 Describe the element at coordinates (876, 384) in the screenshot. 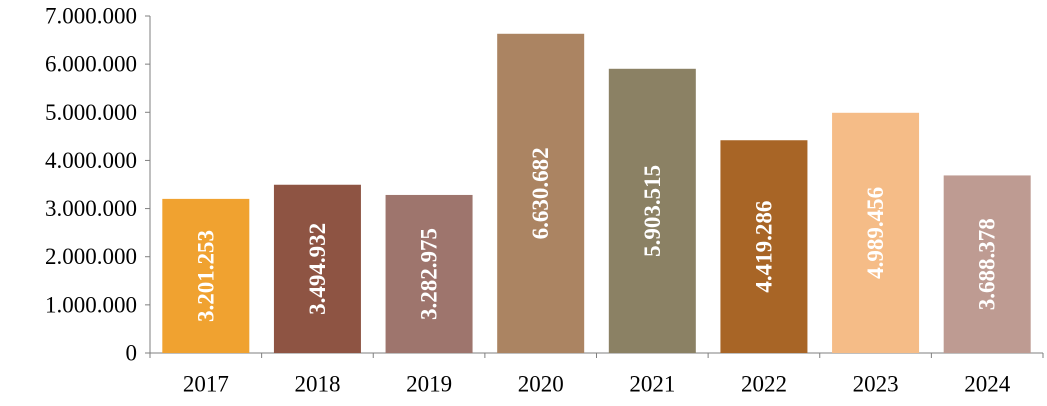

I see `x-tick-label-2023: 2023` at that location.